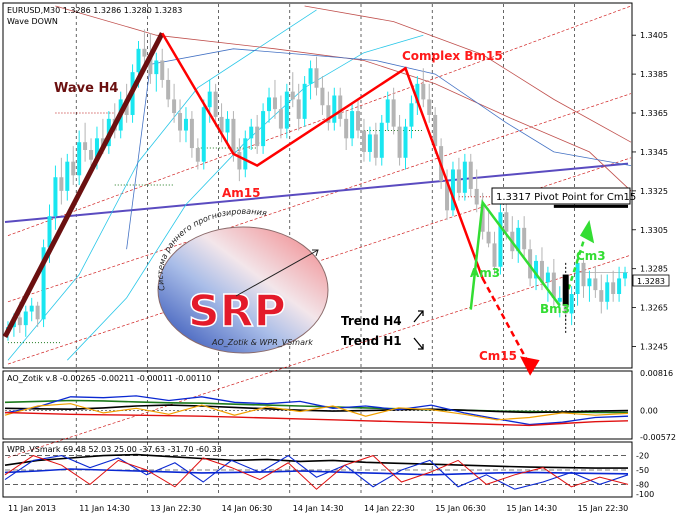 The width and height of the screenshot is (676, 522). I want to click on time-label-8: 15 Jan 22:30, so click(603, 508).